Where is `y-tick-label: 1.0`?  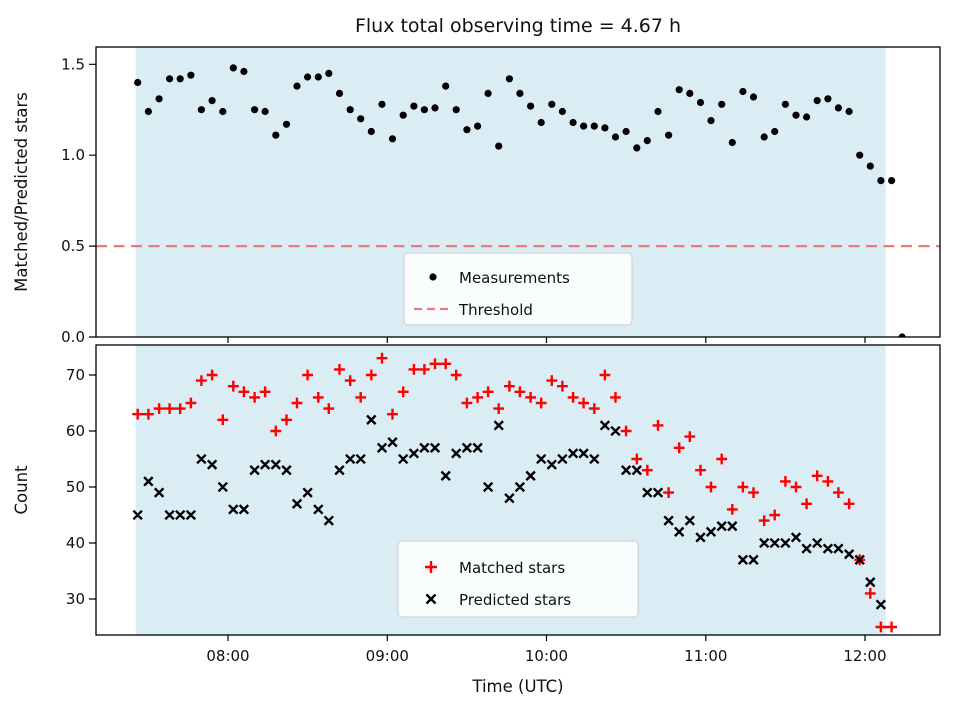
y-tick-label: 1.0 is located at coordinates (73, 155).